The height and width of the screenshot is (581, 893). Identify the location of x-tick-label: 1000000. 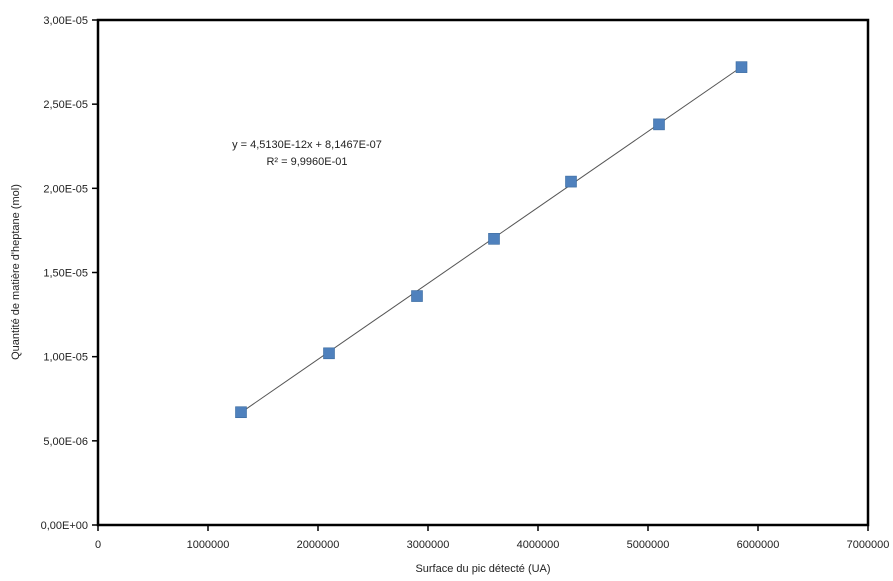
(208, 545).